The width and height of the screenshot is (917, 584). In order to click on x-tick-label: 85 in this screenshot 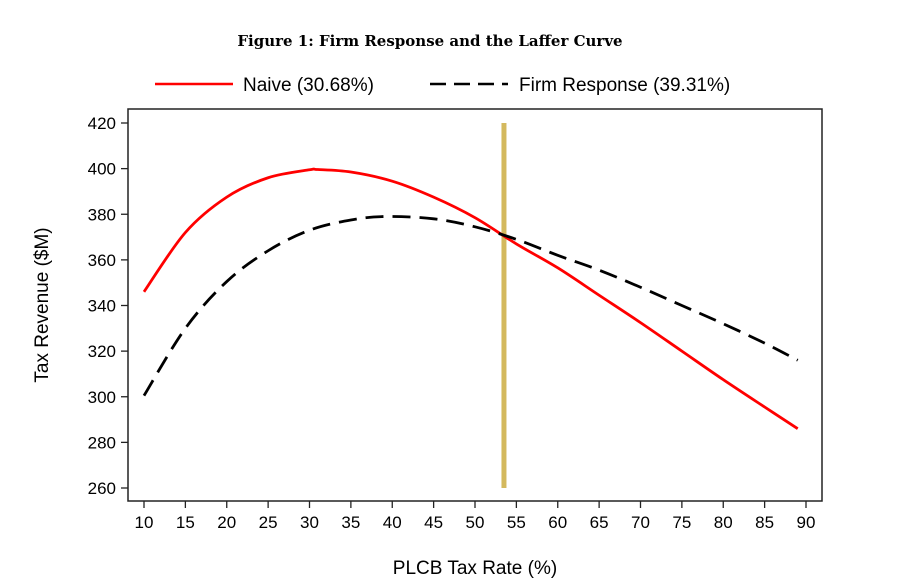, I will do `click(764, 522)`.